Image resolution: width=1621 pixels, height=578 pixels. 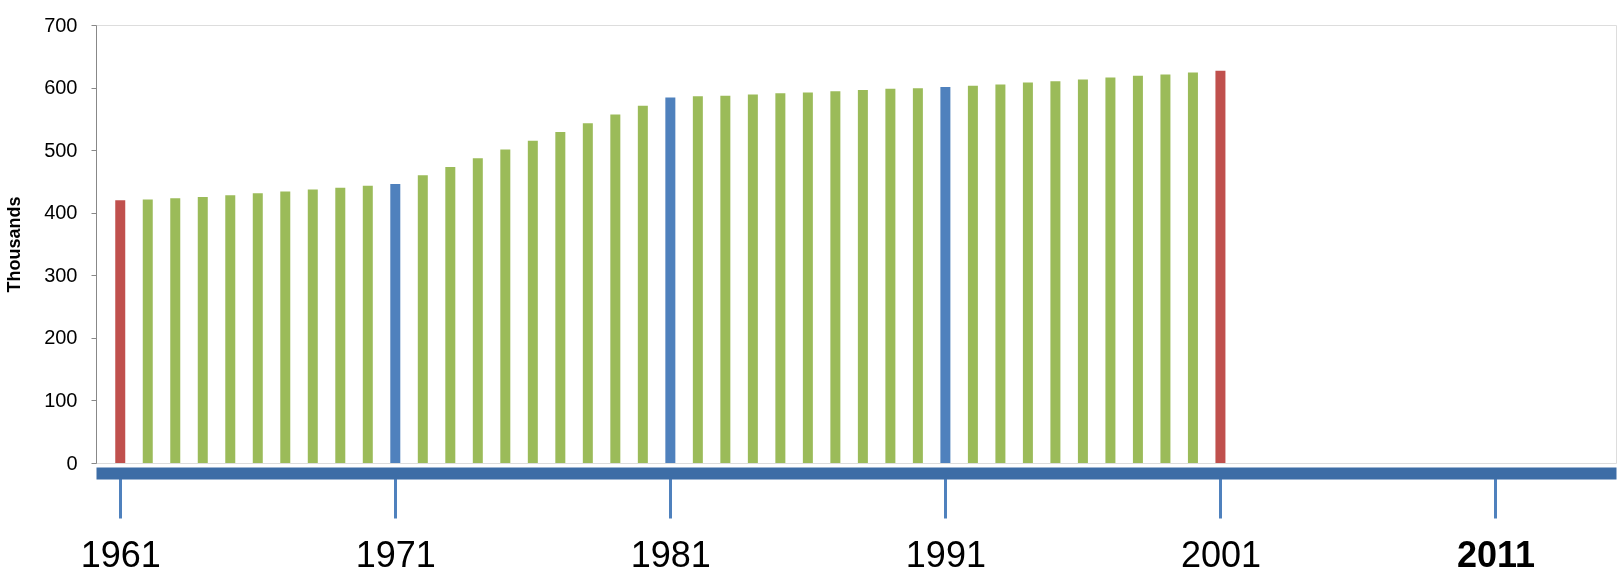 I want to click on y-tick-label: 200, so click(x=61, y=337).